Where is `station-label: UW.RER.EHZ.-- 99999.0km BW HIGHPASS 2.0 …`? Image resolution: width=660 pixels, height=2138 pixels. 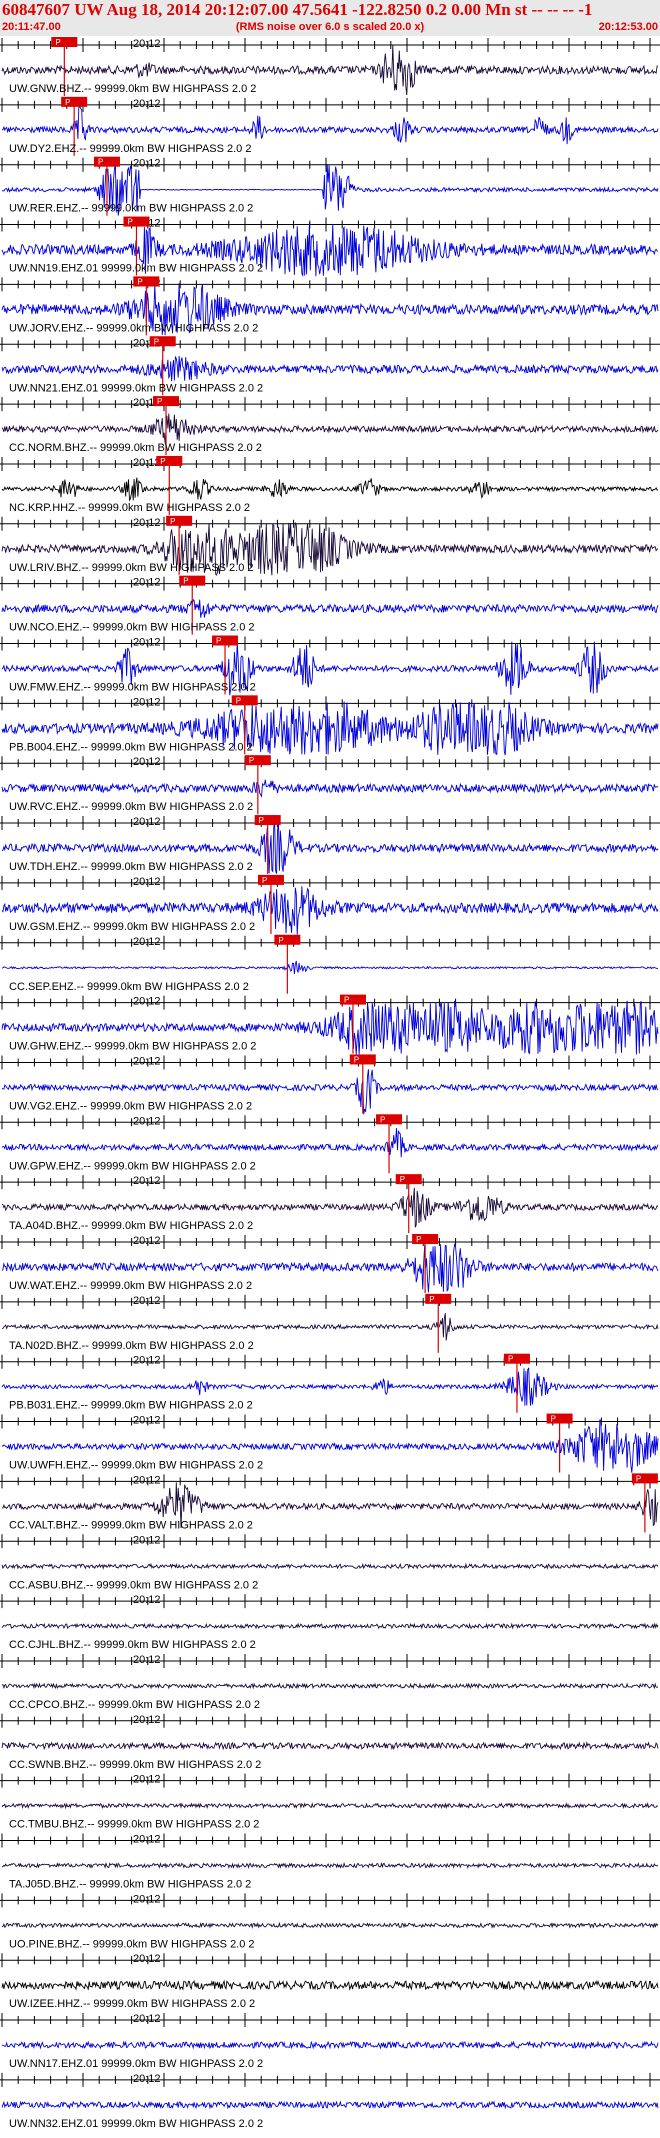
station-label: UW.RER.EHZ.-- 99999.0km BW HIGHPASS 2.0 … is located at coordinates (131, 209).